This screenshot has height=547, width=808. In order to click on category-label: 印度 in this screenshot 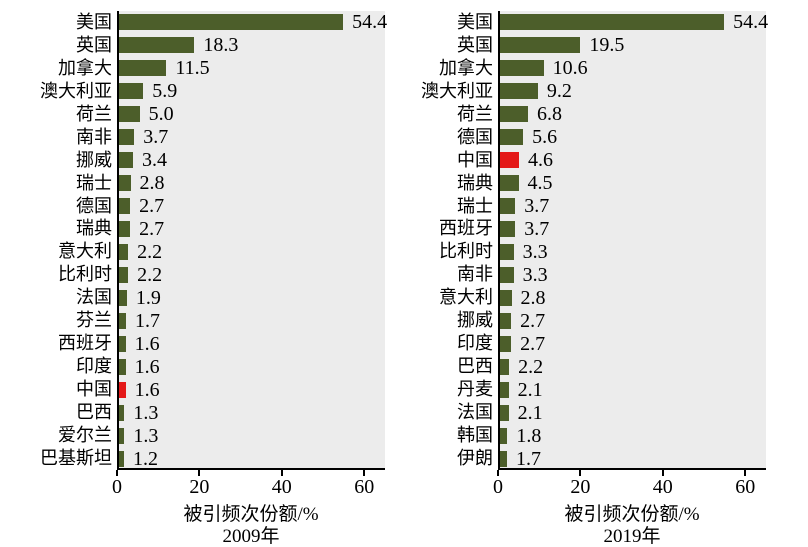, I will do `click(94, 366)`.